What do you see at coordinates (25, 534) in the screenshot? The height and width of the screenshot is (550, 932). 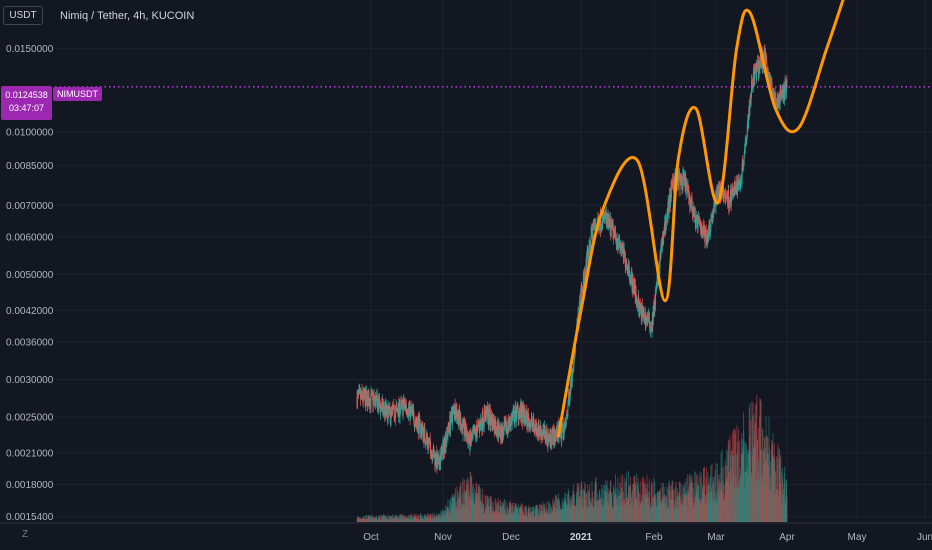 I see `zoom-button: Z` at bounding box center [25, 534].